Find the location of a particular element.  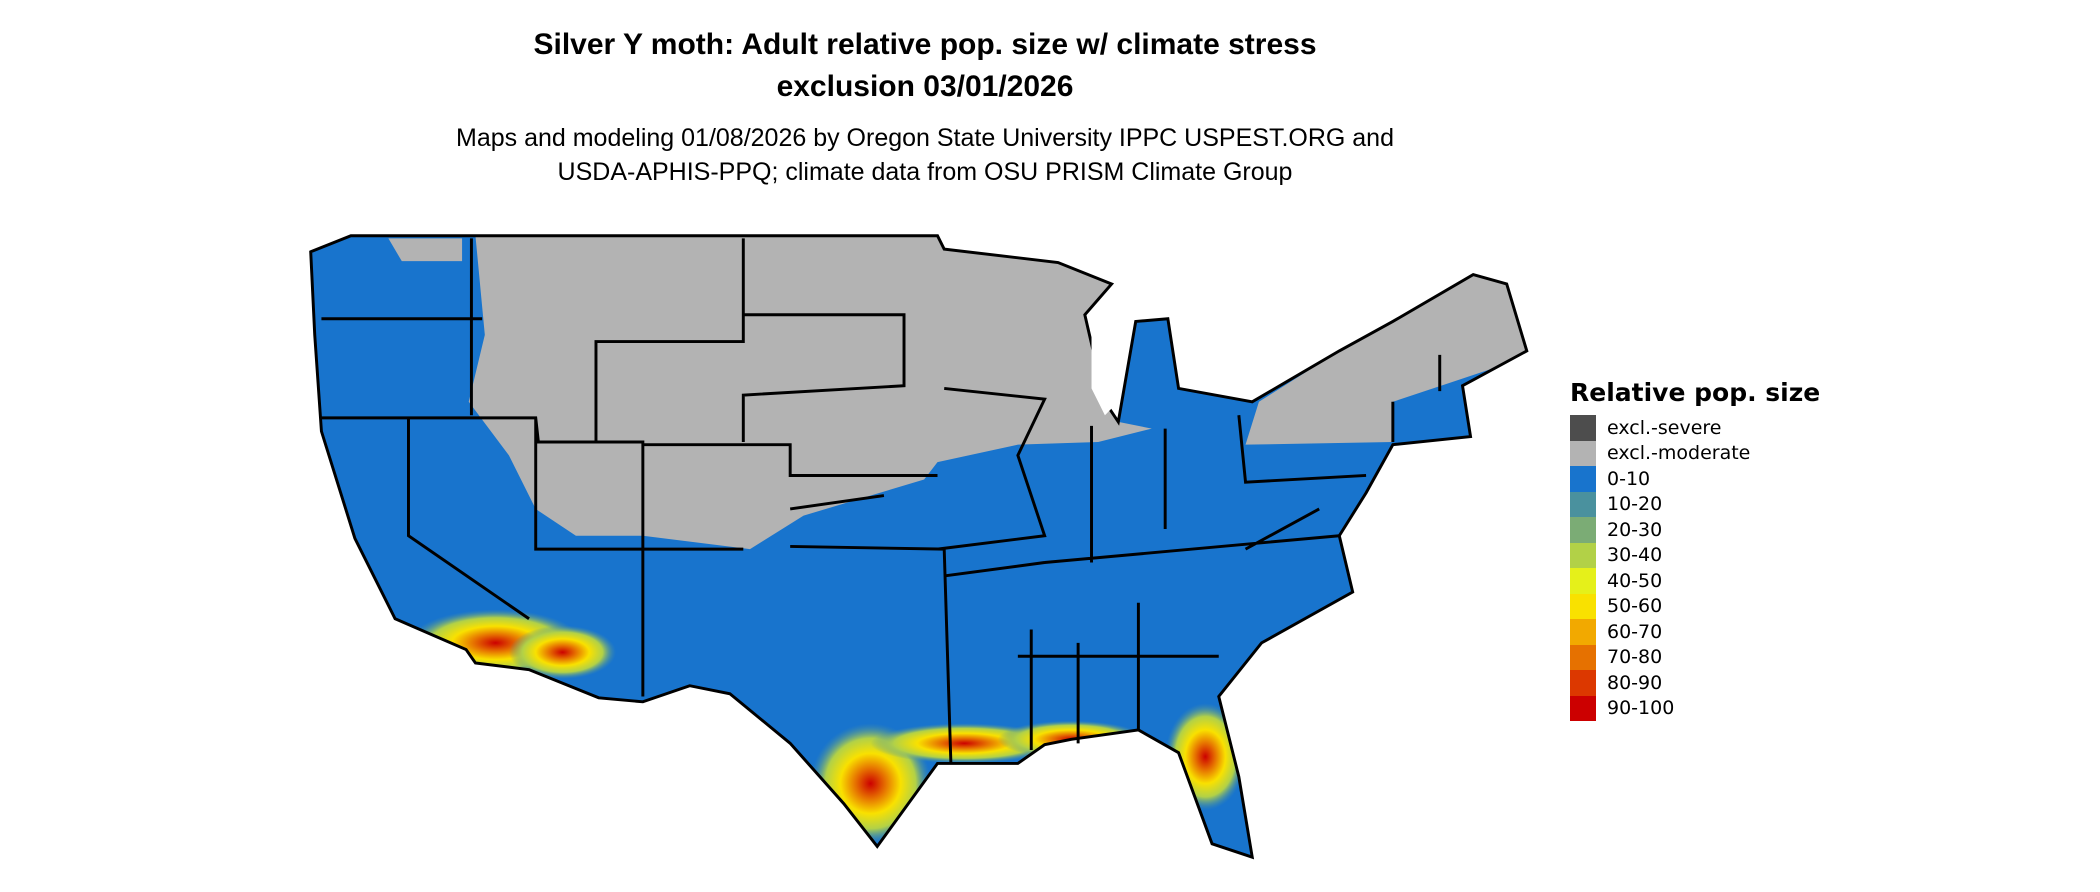

lake-michigan is located at coordinates (1105, 368).